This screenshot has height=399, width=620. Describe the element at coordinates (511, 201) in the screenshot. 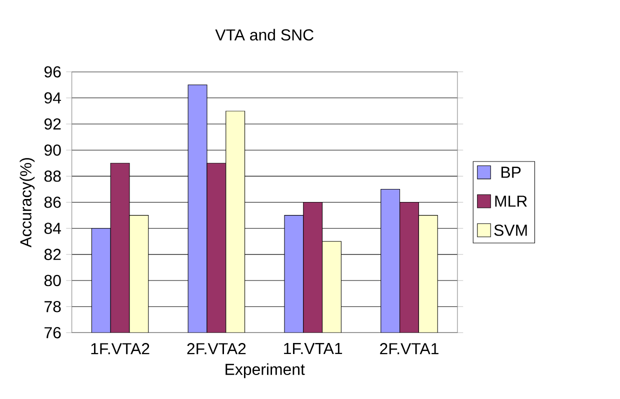

I see `legend-label: MLR` at that location.